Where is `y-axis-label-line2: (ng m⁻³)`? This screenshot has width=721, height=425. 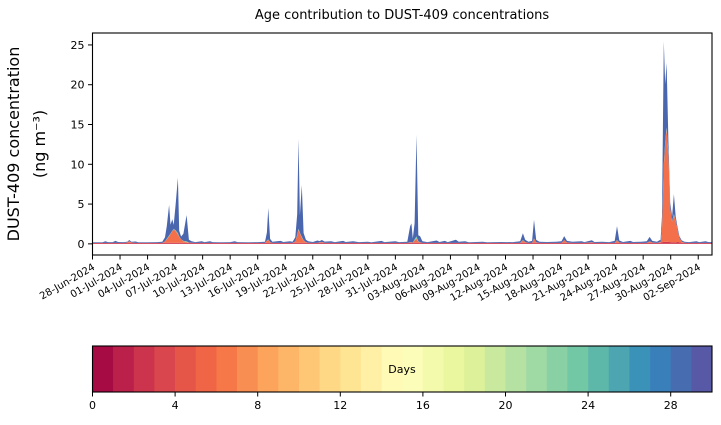 y-axis-label-line2: (ng m⁻³) is located at coordinates (39, 144).